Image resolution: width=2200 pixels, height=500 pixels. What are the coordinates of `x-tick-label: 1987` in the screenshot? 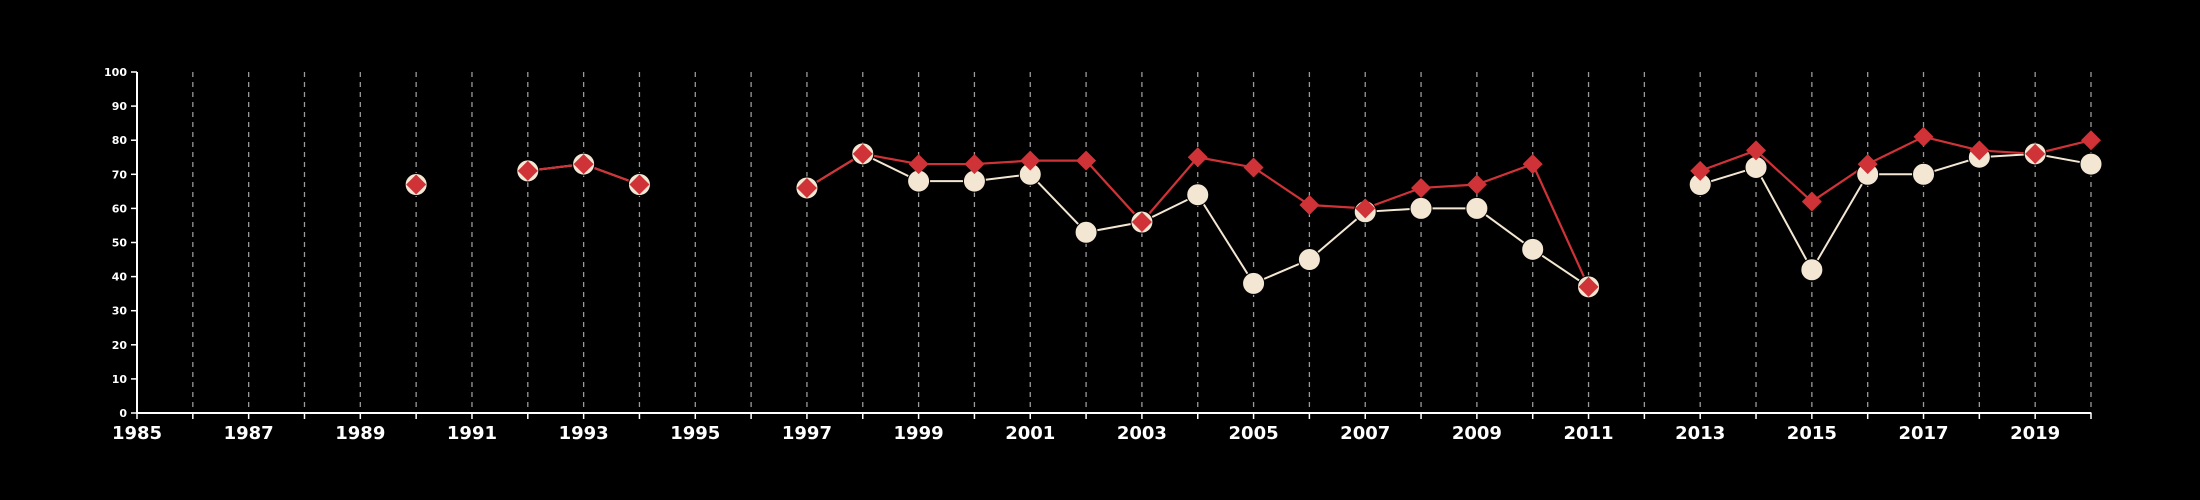 It's located at (249, 433).